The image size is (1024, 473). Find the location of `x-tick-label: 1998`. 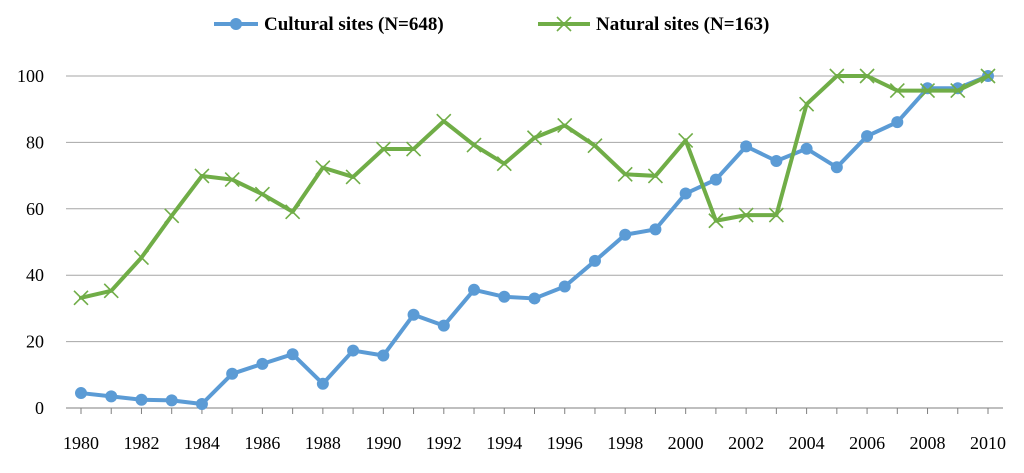

x-tick-label: 1998 is located at coordinates (625, 443).